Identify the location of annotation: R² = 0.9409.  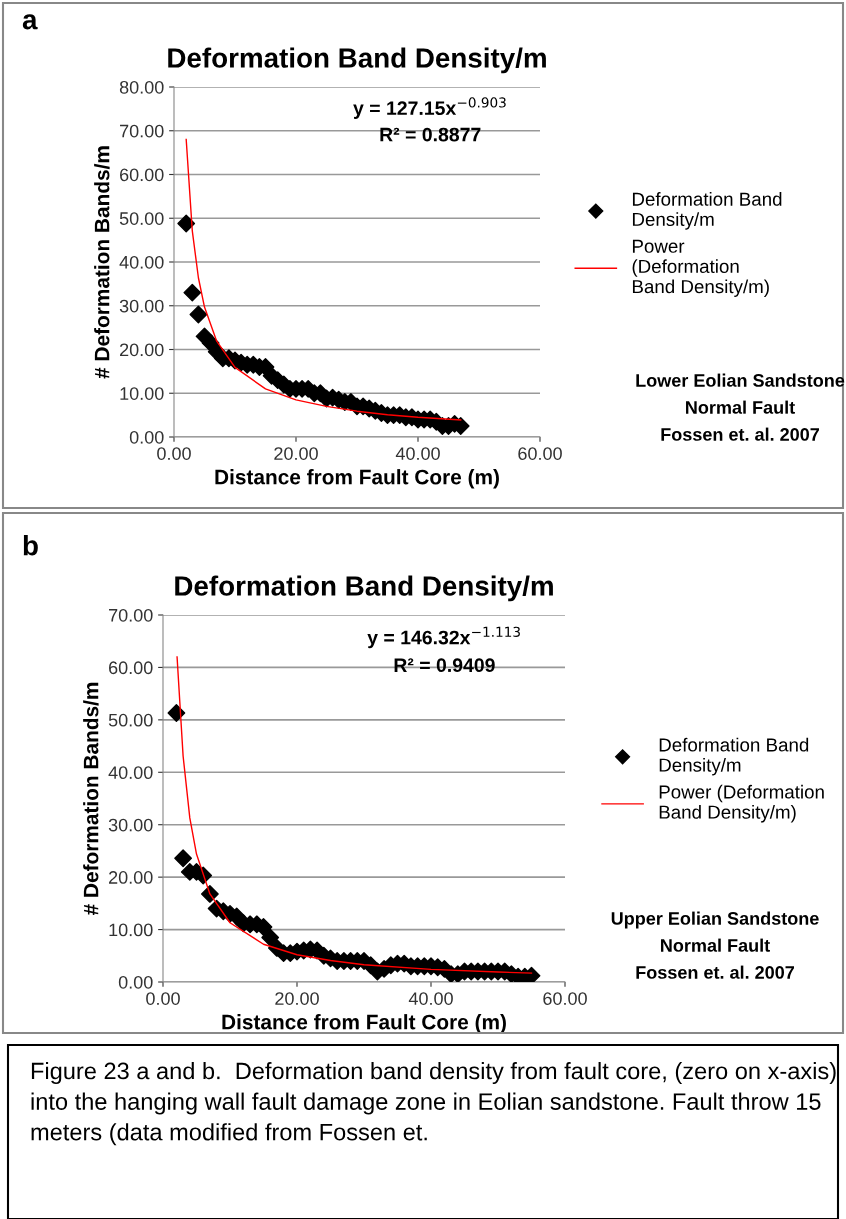
(444, 665).